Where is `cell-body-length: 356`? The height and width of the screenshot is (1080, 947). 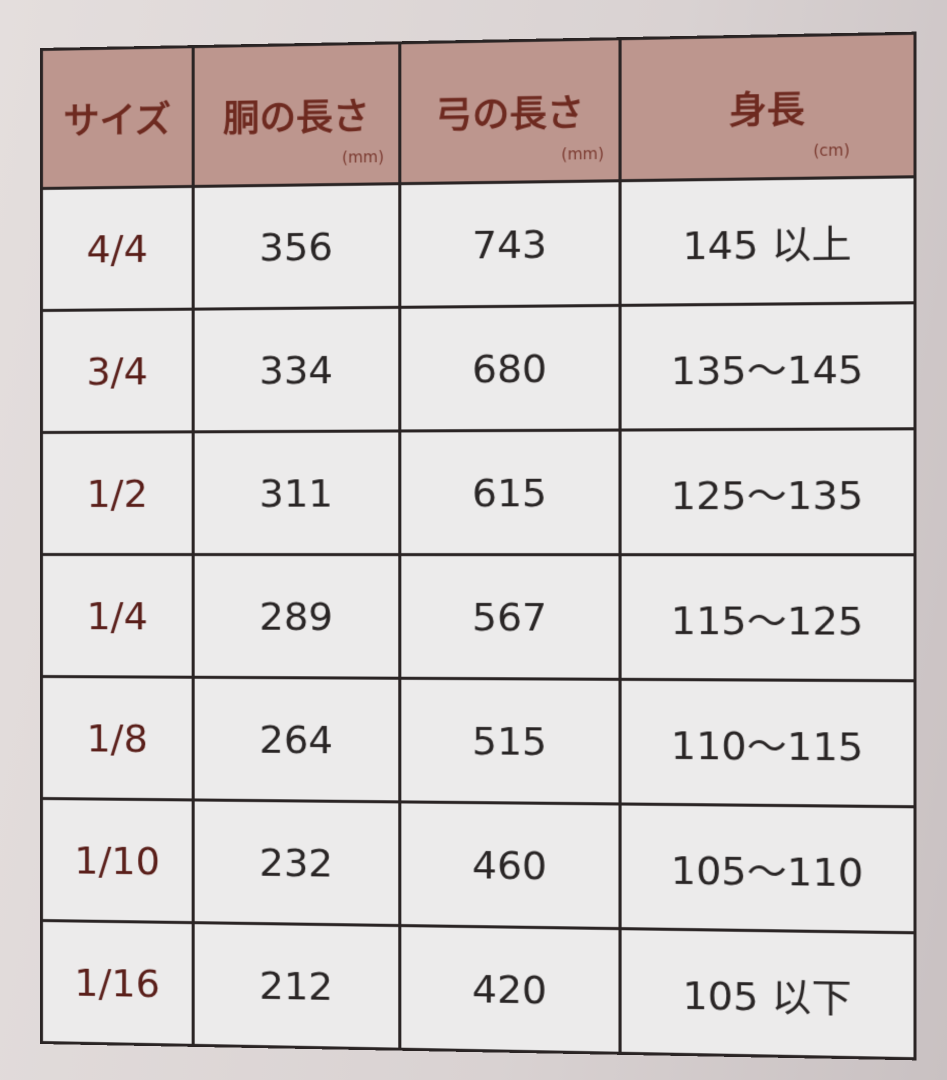 cell-body-length: 356 is located at coordinates (296, 246).